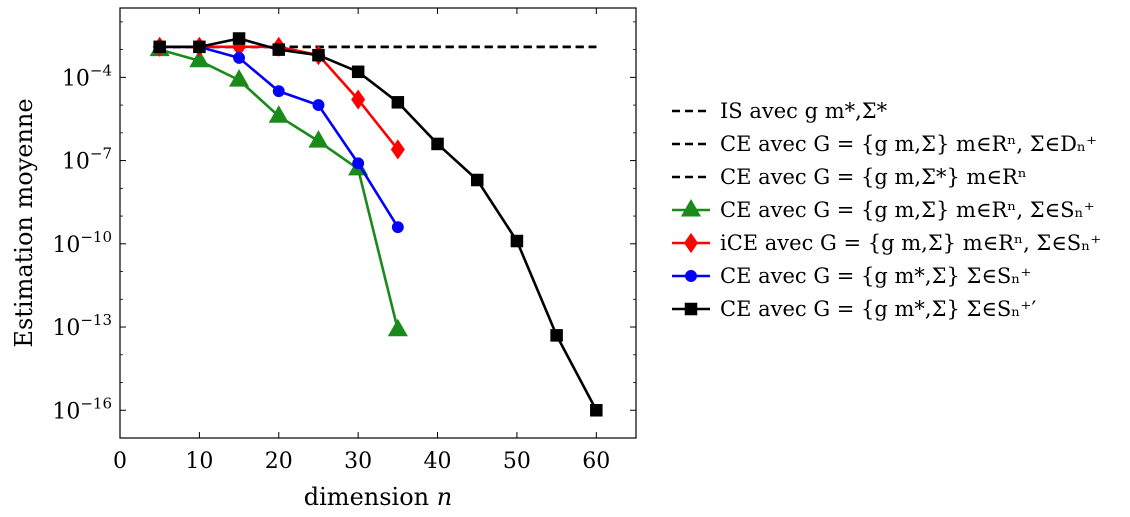  What do you see at coordinates (804, 111) in the screenshot?
I see `legend-label: IS avec g m*,Σ*` at bounding box center [804, 111].